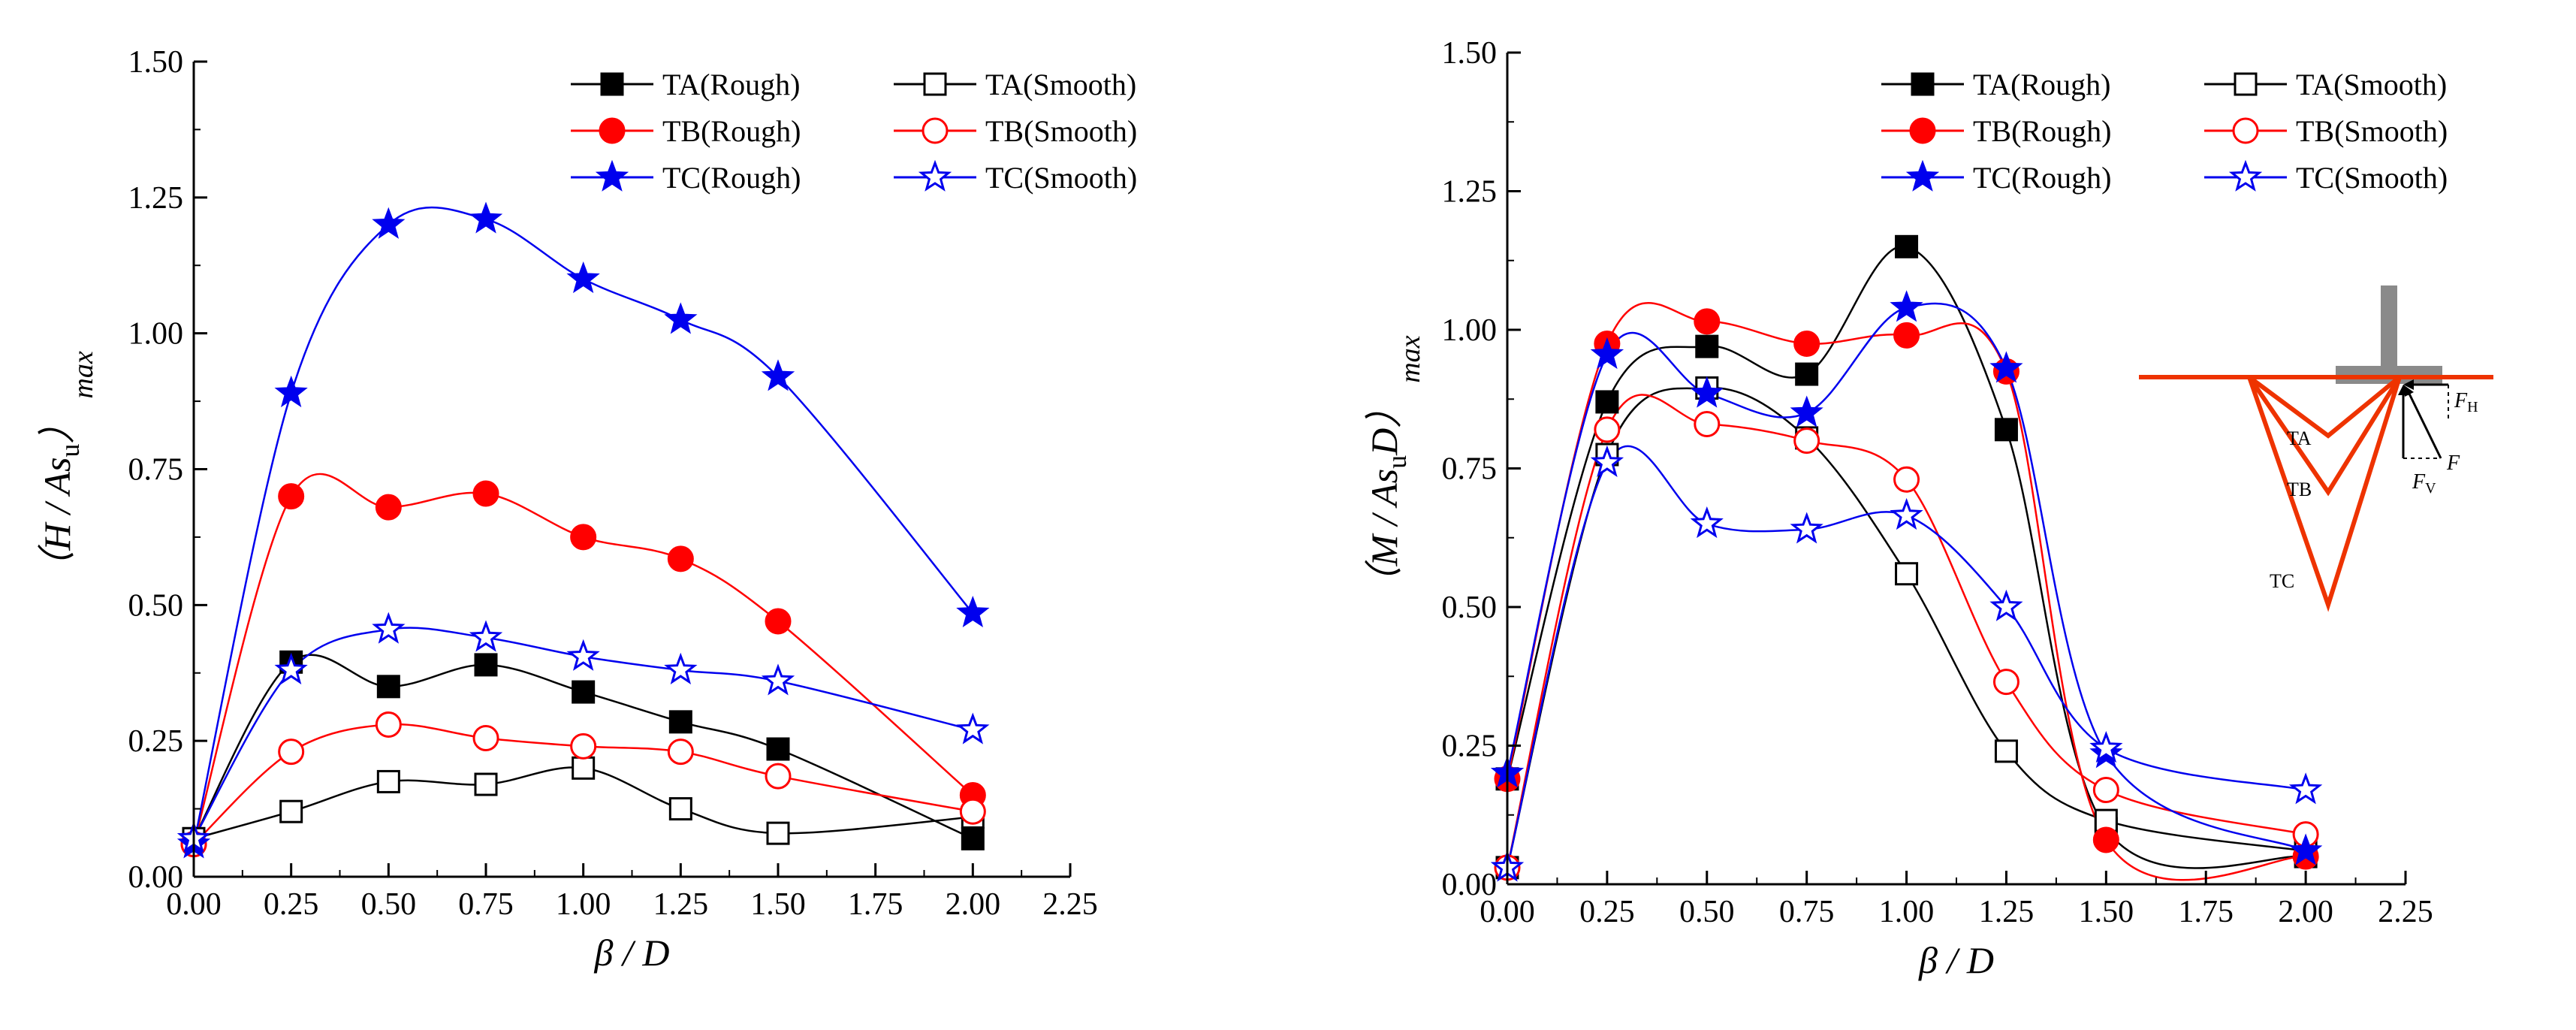 The width and height of the screenshot is (2576, 1030). I want to click on x-tick-label: 0.00, so click(194, 904).